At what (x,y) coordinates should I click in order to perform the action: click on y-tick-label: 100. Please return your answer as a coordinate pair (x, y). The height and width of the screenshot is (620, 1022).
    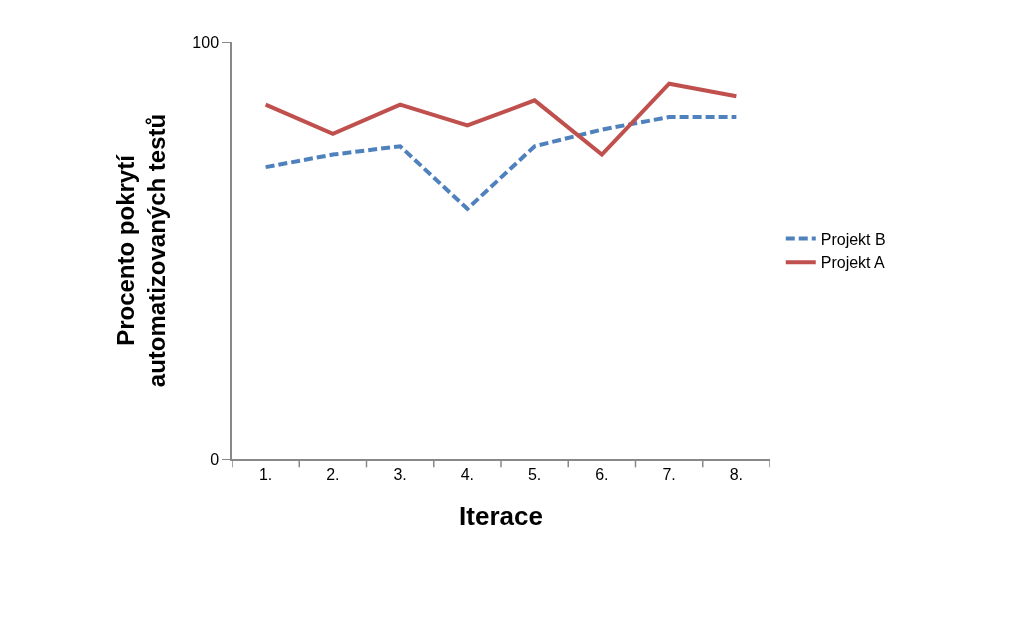
    Looking at the image, I should click on (206, 42).